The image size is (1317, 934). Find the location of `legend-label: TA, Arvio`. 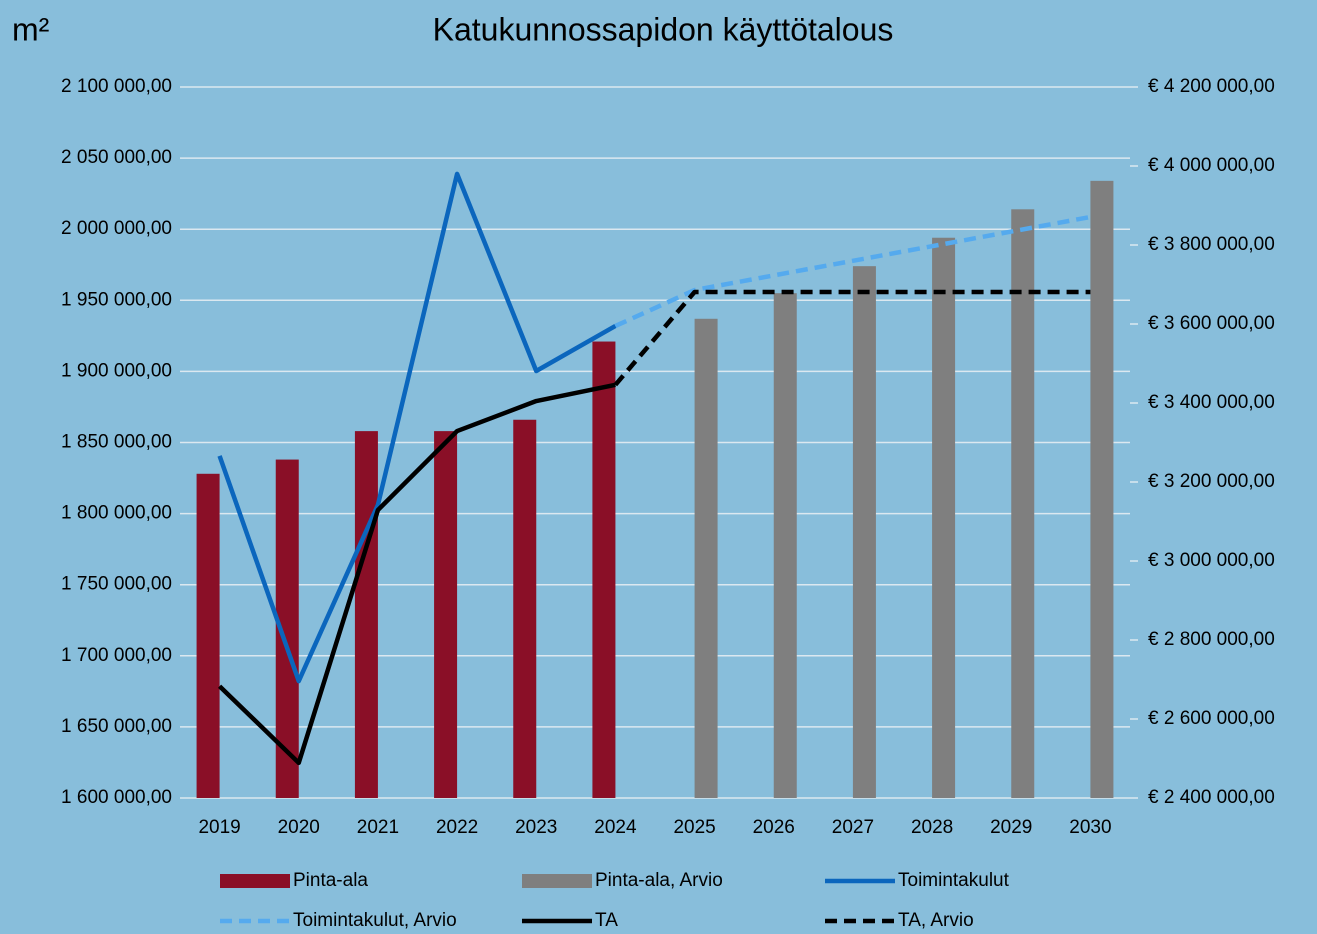

legend-label: TA, Arvio is located at coordinates (936, 920).